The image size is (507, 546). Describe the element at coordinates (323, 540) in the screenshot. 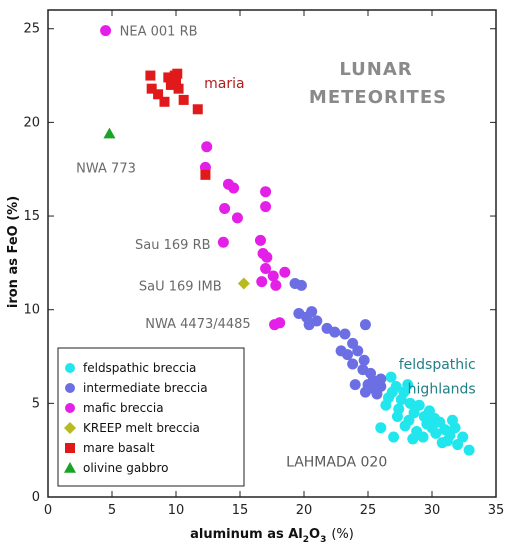

I see `x-axis-title-sub2: 3` at that location.